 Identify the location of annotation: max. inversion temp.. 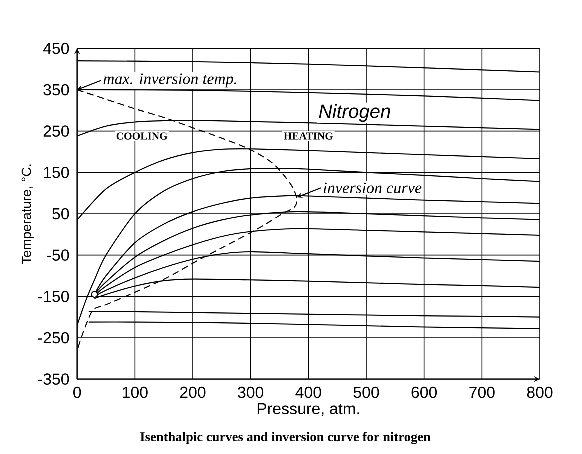
(170, 81).